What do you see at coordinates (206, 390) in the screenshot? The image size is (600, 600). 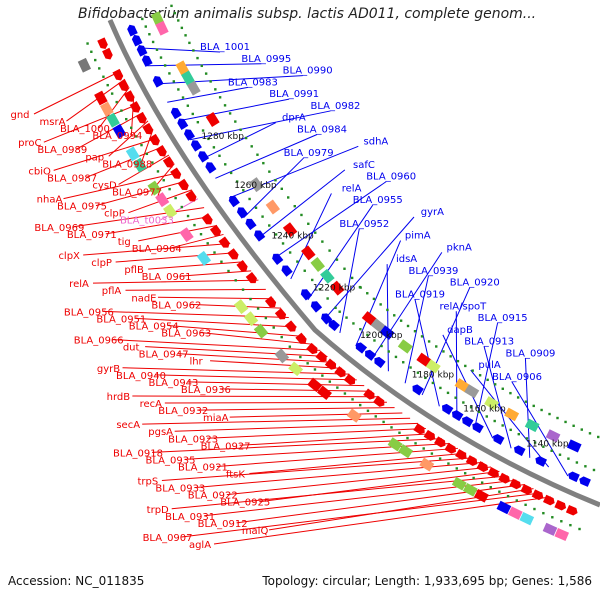 I see `gene-label-bla-0936: BLA_0936` at bounding box center [206, 390].